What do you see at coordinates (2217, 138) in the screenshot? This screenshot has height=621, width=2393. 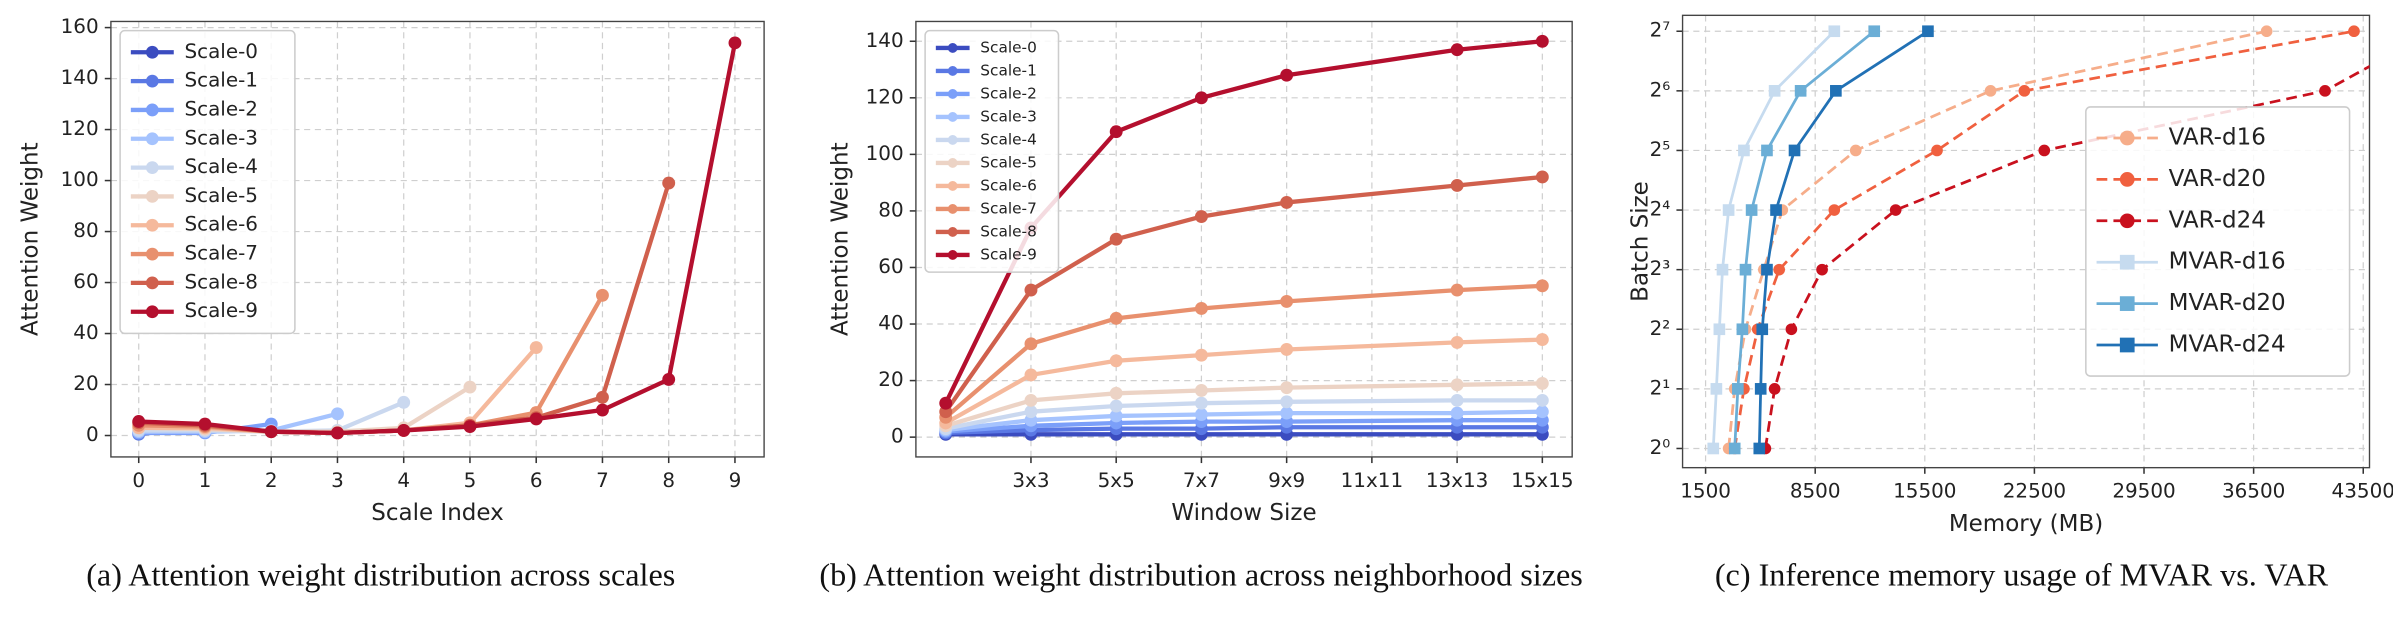 I see `legend-label: VAR-d16` at bounding box center [2217, 138].